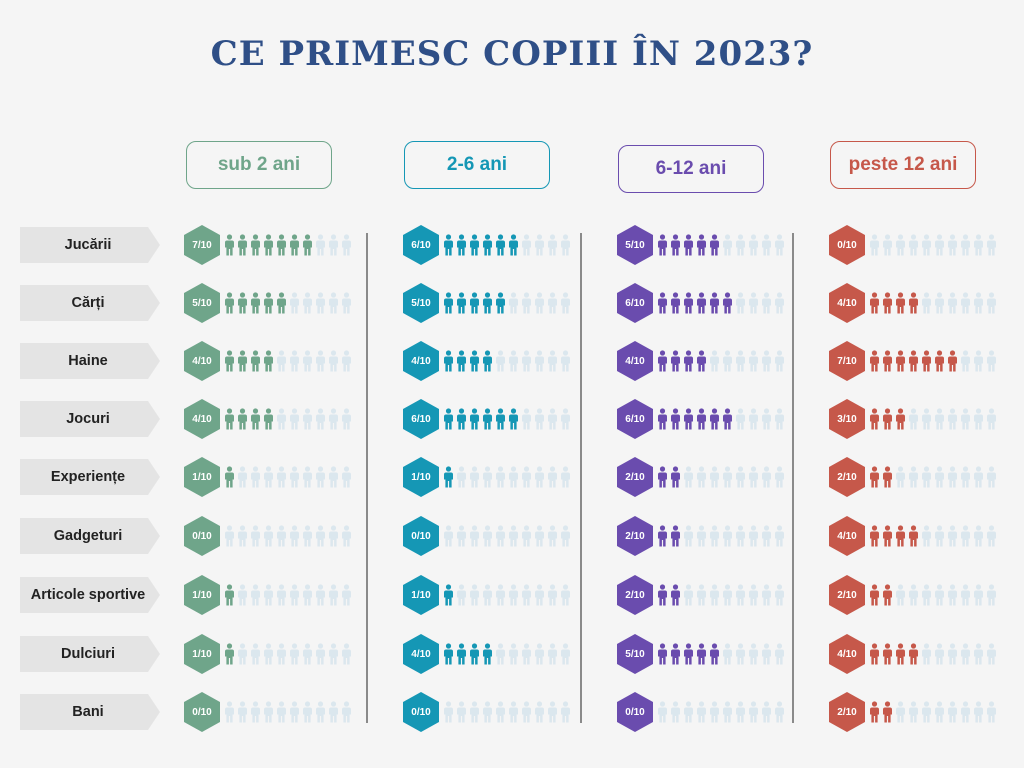 This screenshot has width=1024, height=768. Describe the element at coordinates (90, 536) in the screenshot. I see `row-label: Gadgeturi` at that location.